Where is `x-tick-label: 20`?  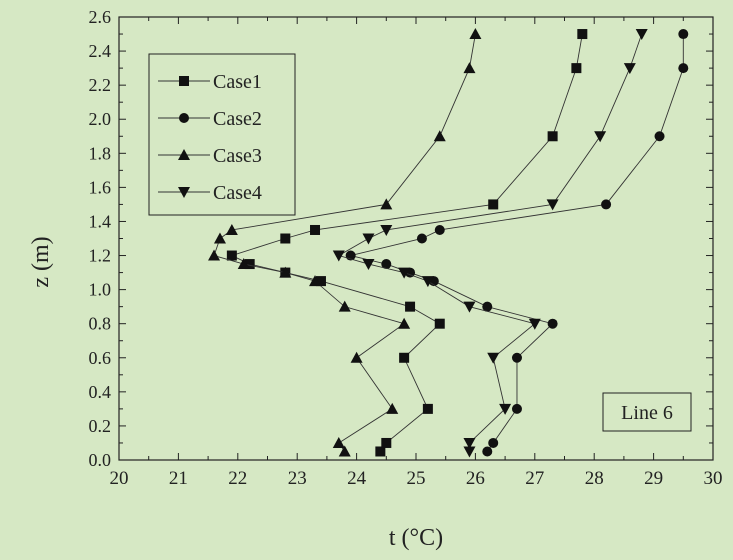 x-tick-label: 20 is located at coordinates (119, 478).